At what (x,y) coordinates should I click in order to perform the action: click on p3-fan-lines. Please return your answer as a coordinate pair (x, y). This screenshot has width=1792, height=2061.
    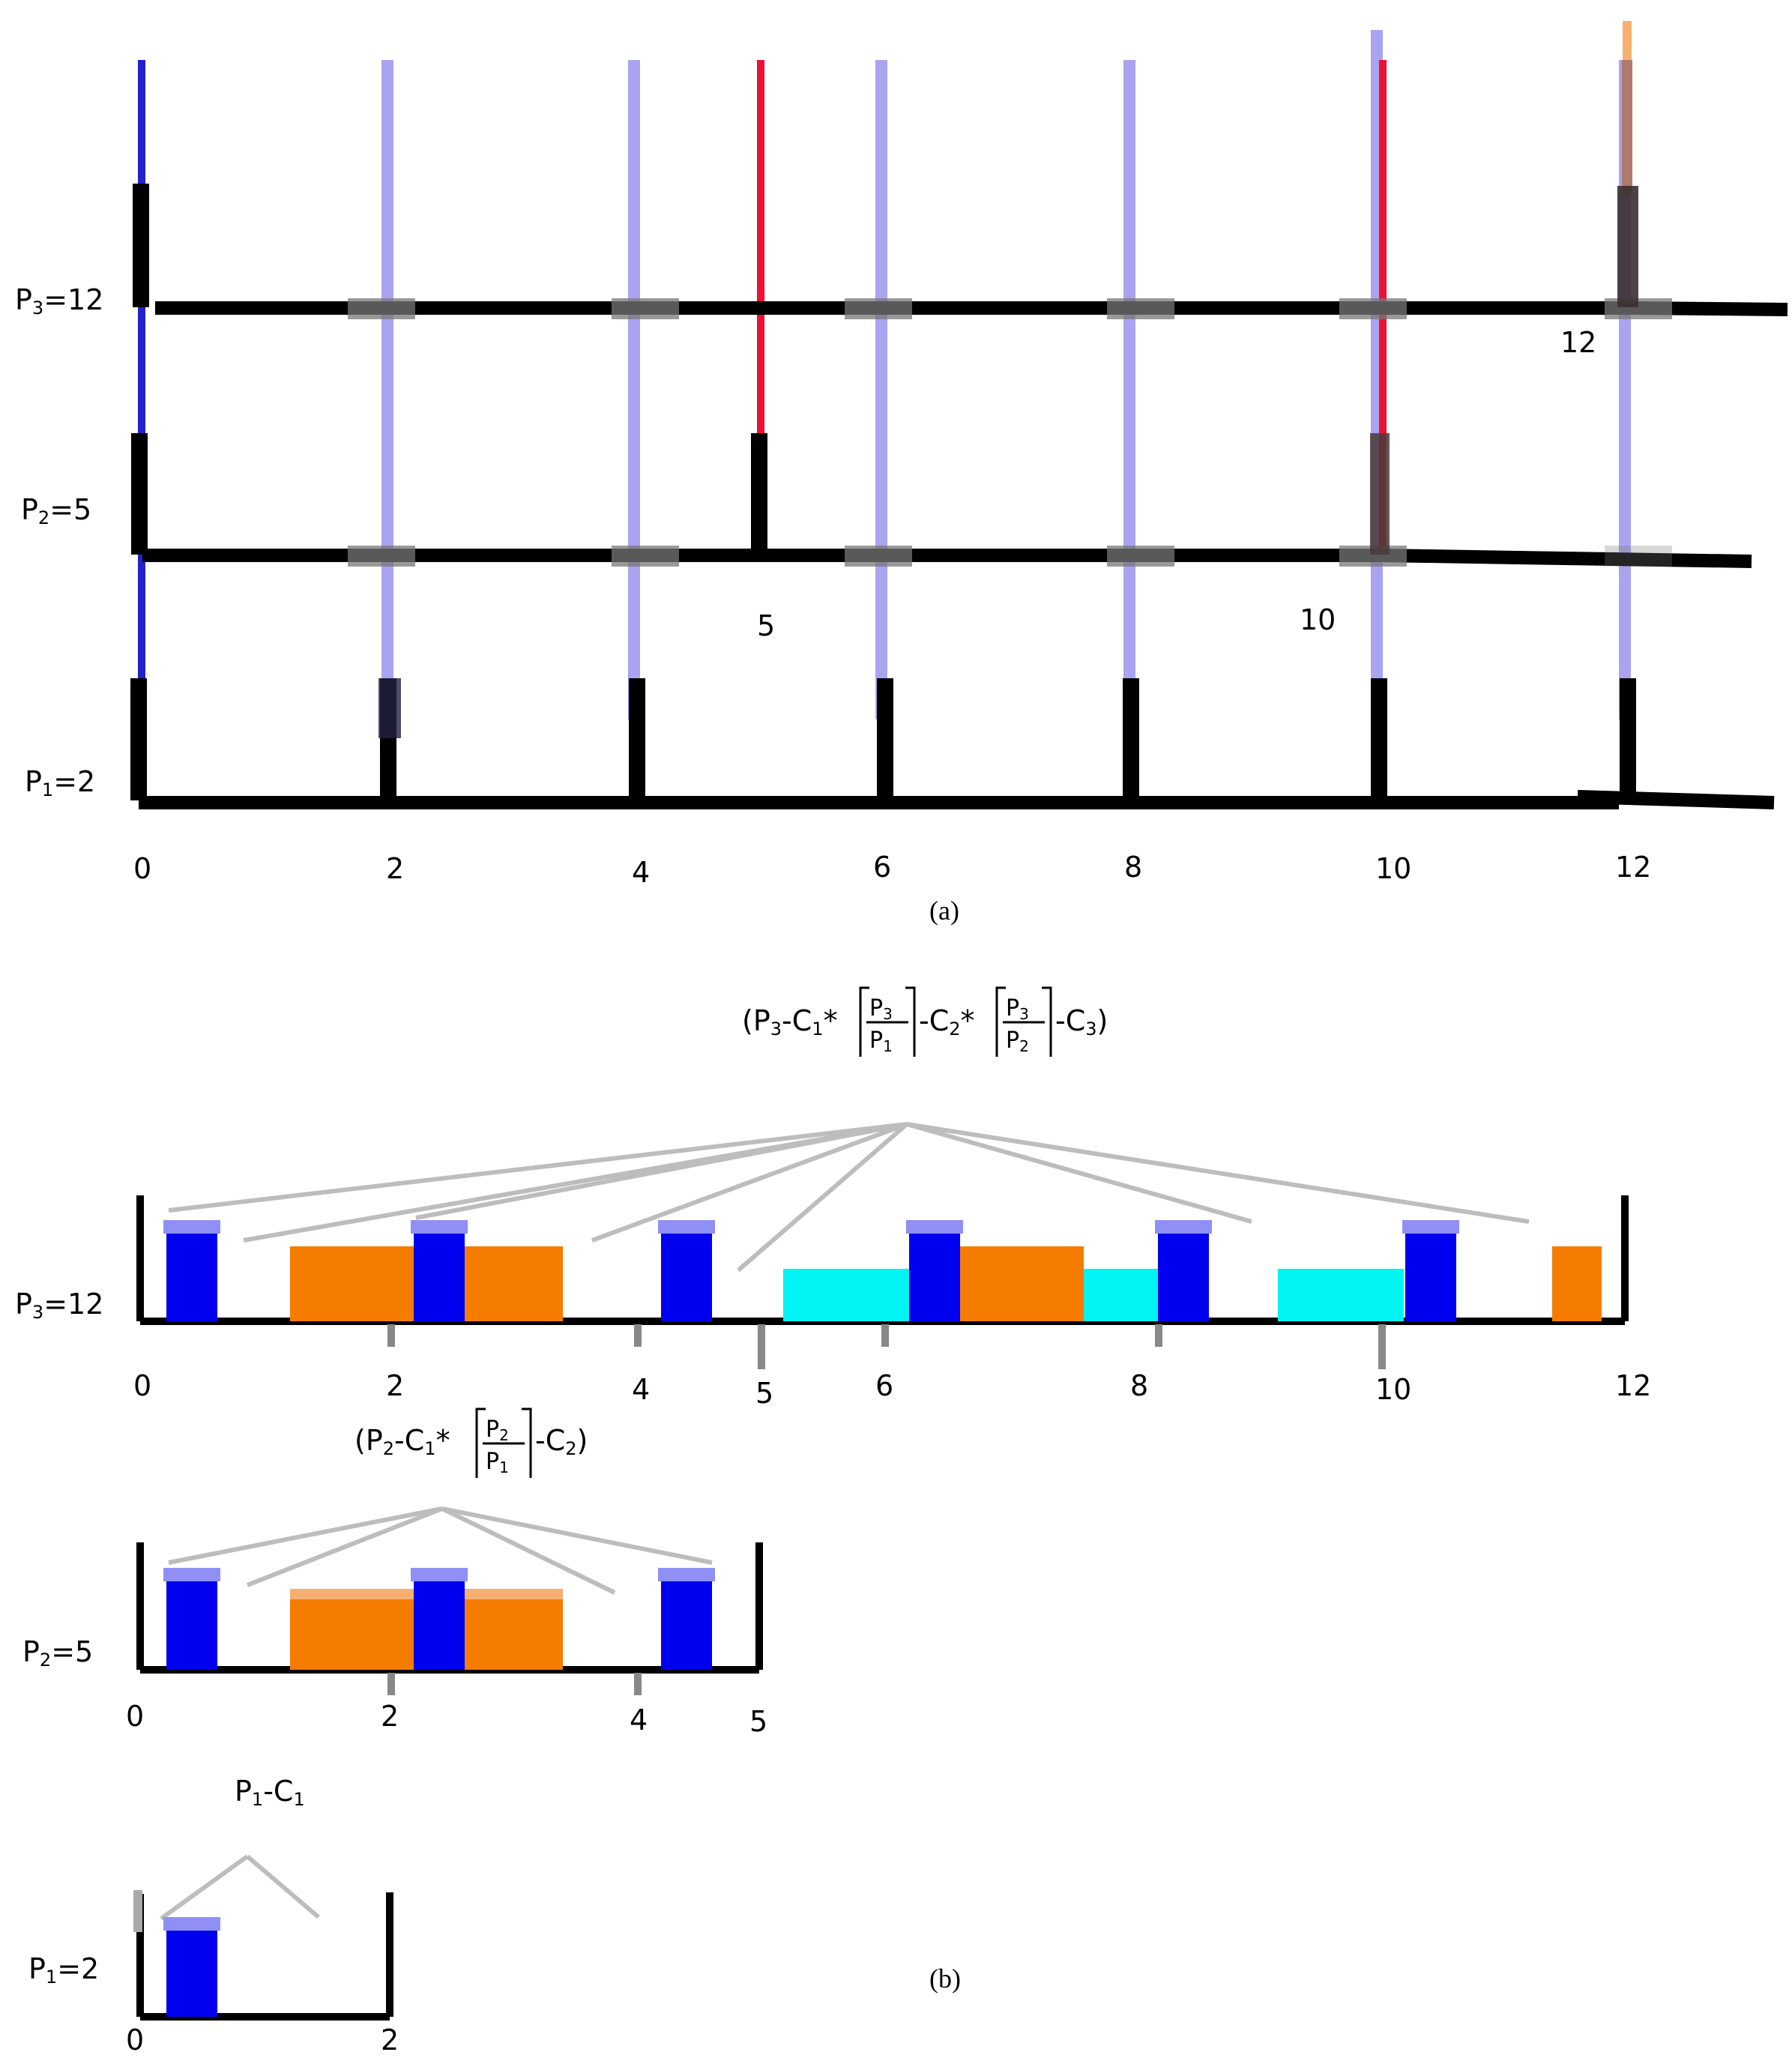
    Looking at the image, I should click on (849, 1198).